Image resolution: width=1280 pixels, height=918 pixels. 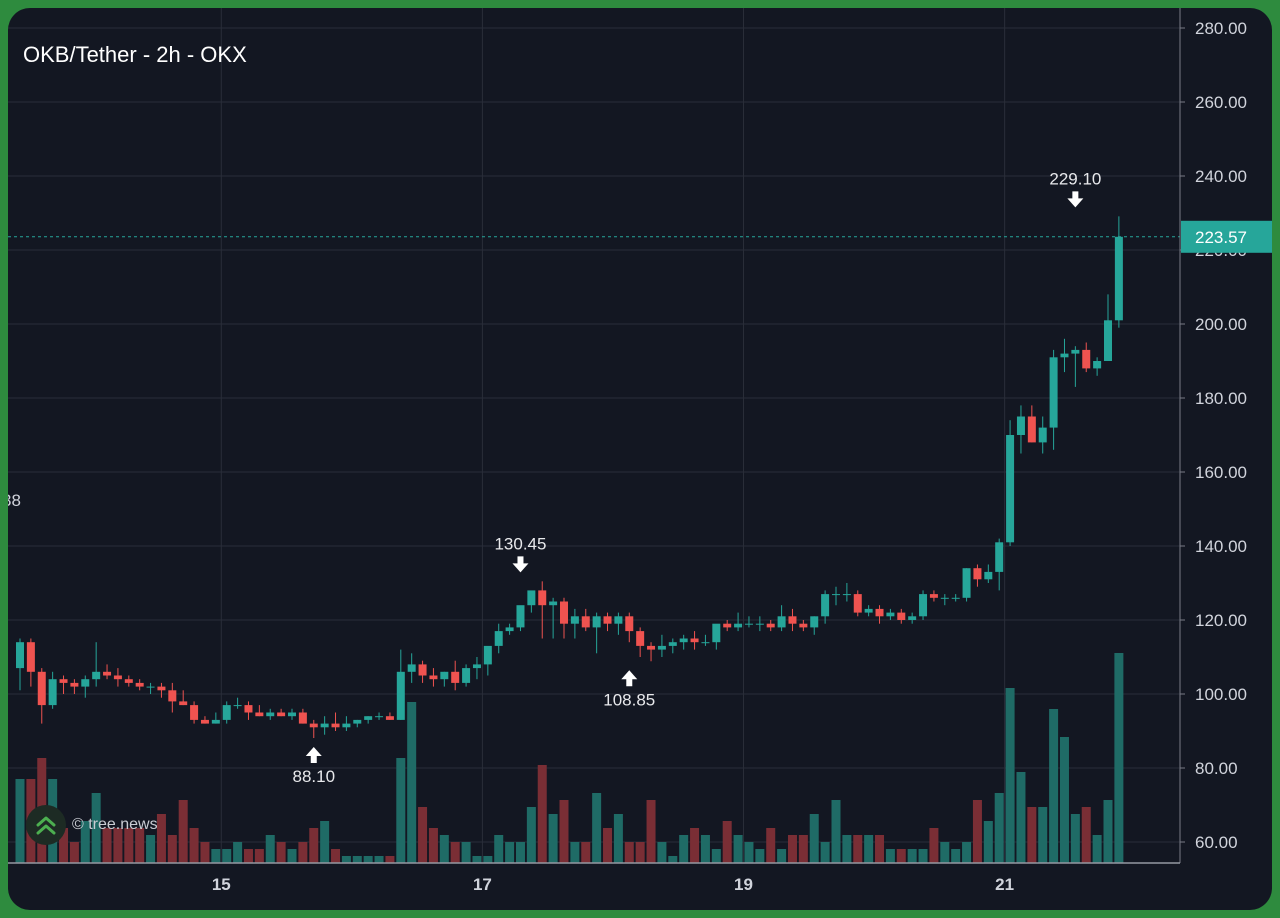 What do you see at coordinates (115, 824) in the screenshot?
I see `watermark-text: © tree.news` at bounding box center [115, 824].